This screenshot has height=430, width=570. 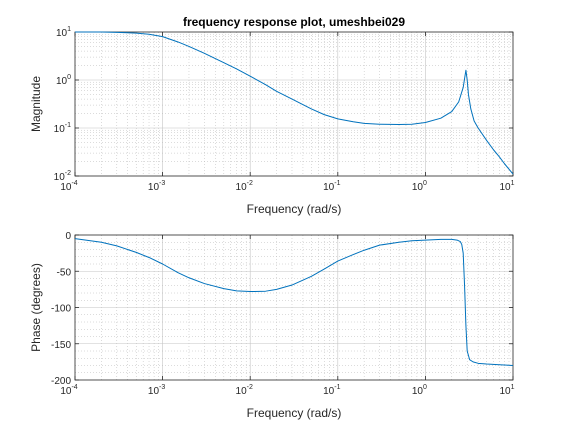 What do you see at coordinates (294, 209) in the screenshot?
I see `magnitude-x-axis-label: Frequency (rad/s)` at bounding box center [294, 209].